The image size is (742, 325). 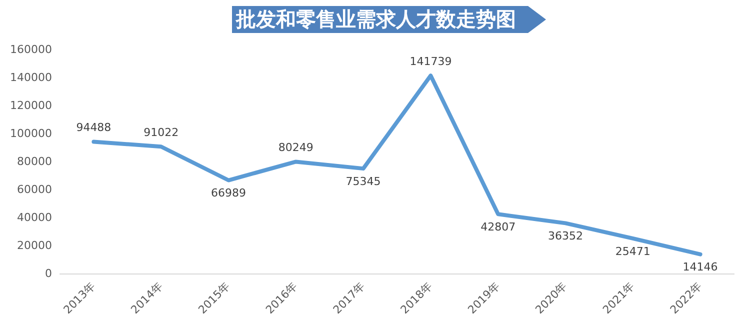 I want to click on y-tick-label: 0, so click(x=48, y=273).